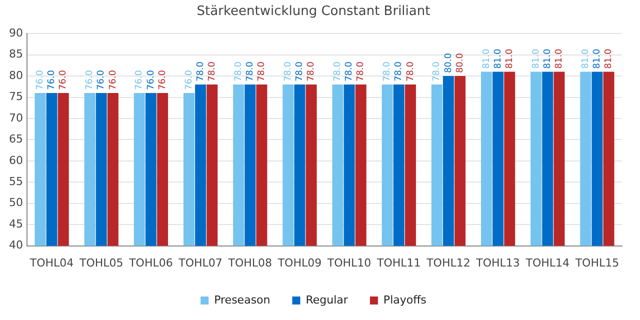  I want to click on x-tick-label: TOHL11, so click(398, 263).